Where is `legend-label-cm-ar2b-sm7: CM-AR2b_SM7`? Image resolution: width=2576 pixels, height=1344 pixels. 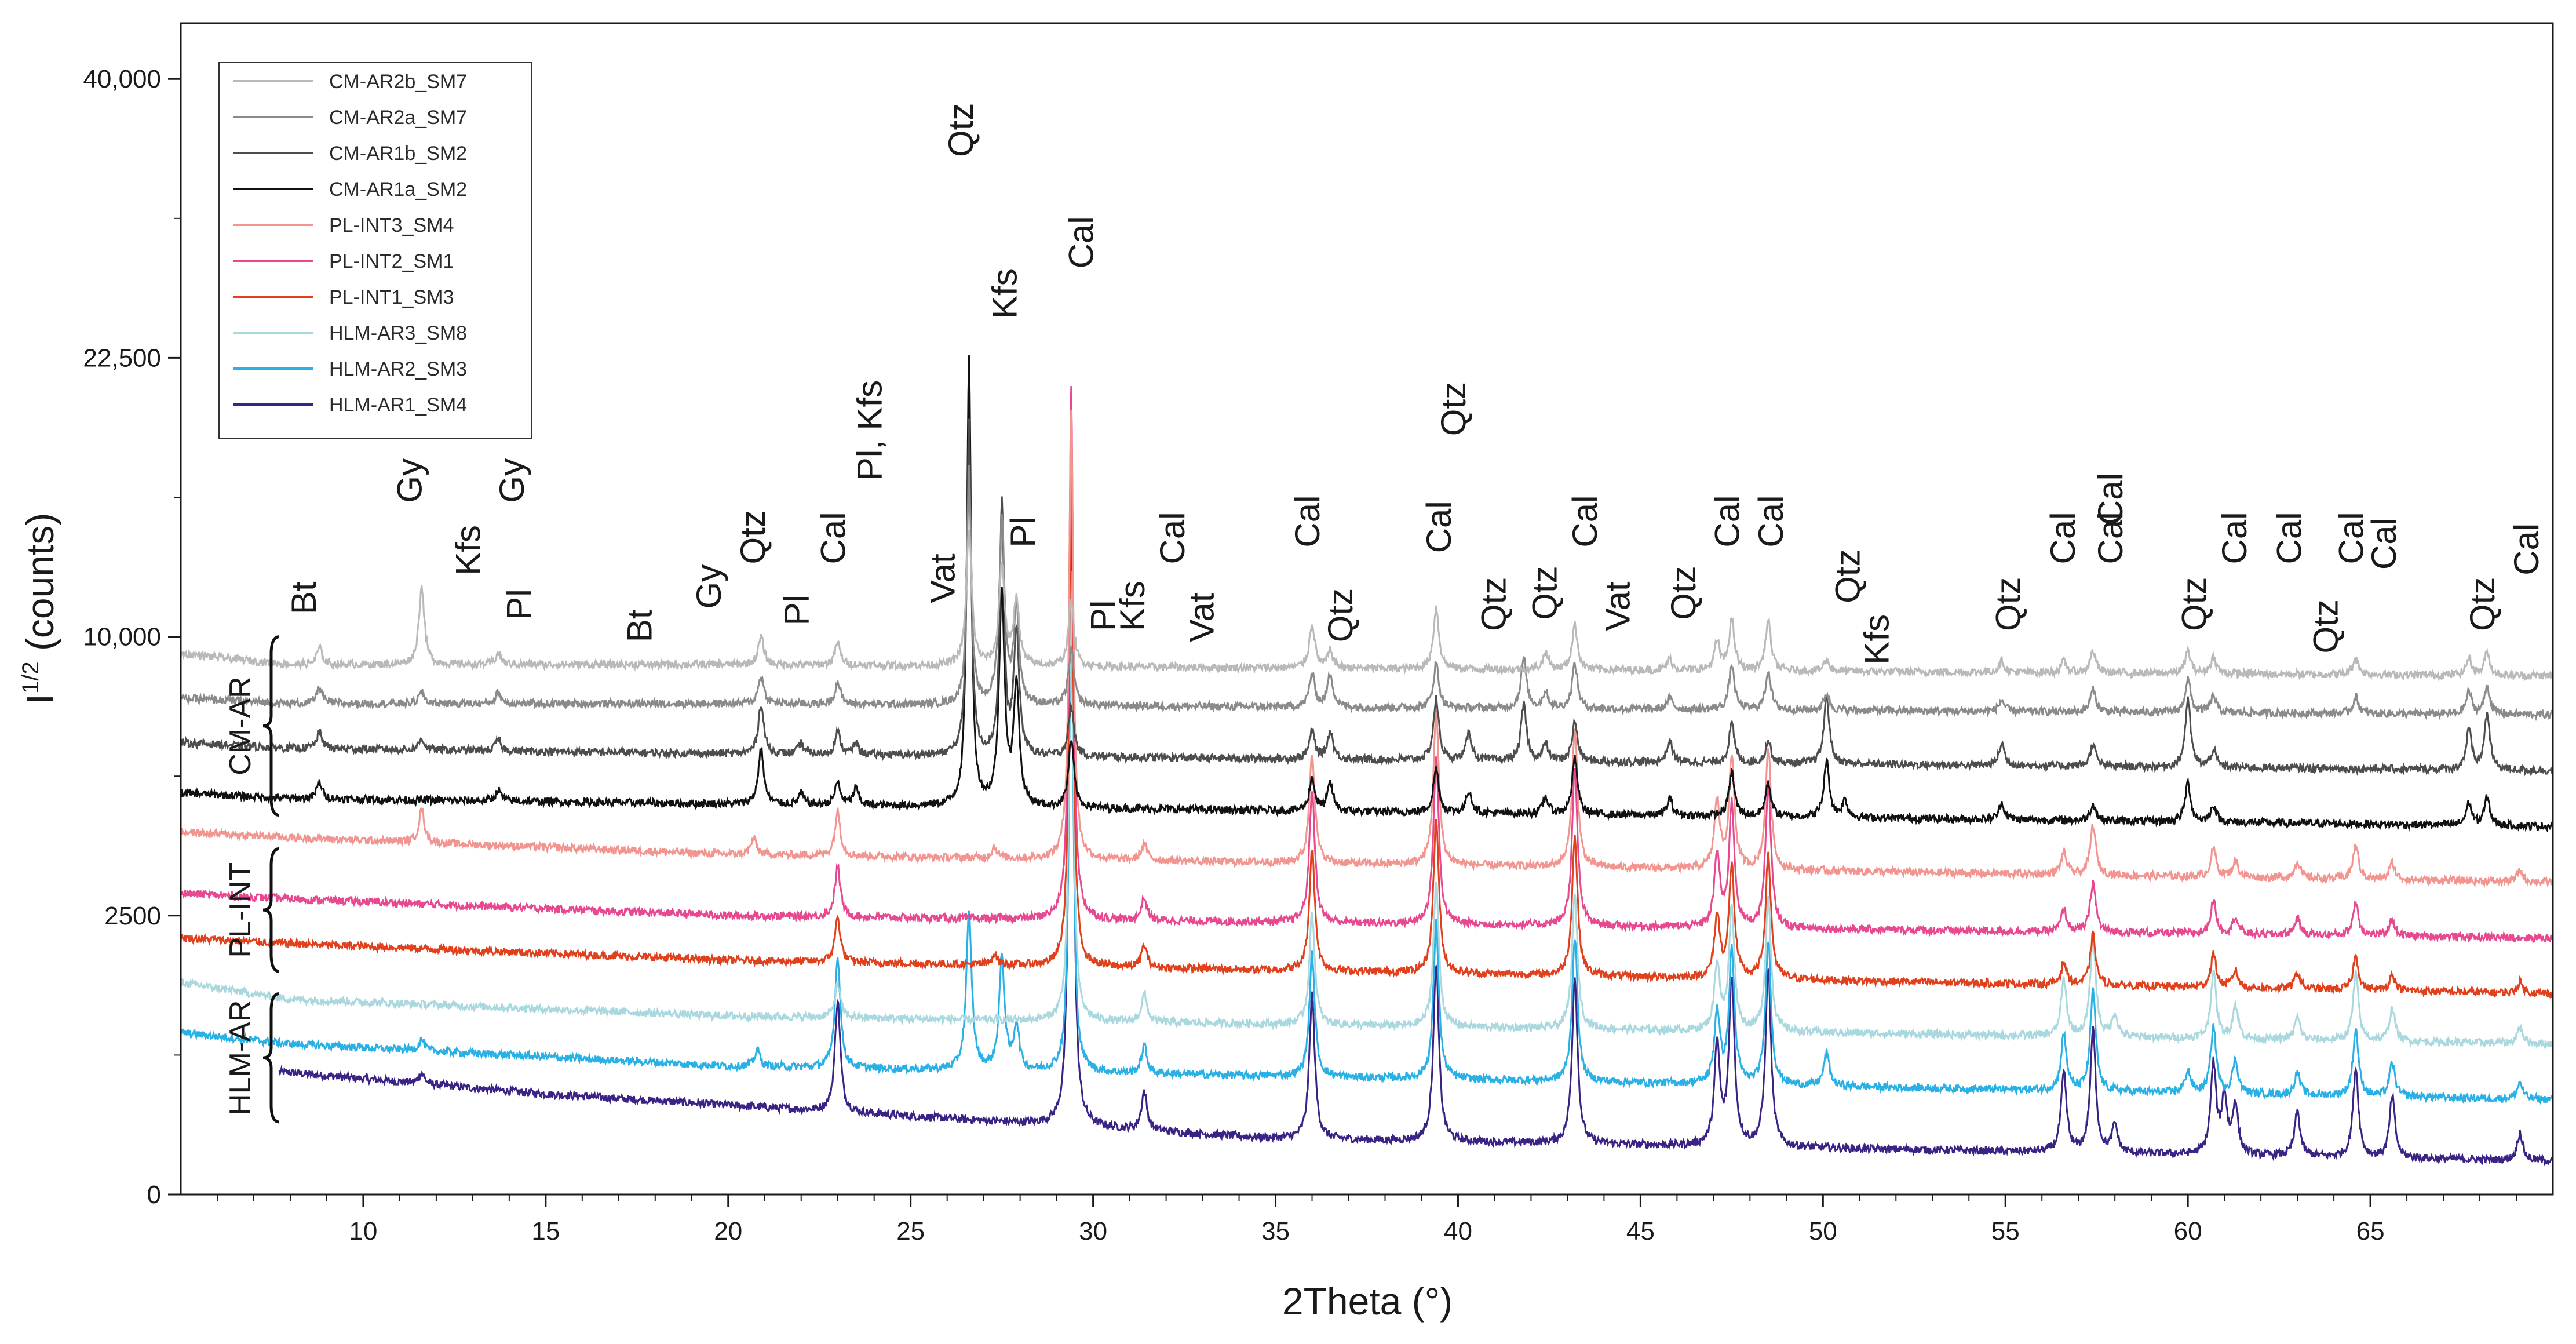 legend-label-cm-ar2b-sm7: CM-AR2b_SM7 is located at coordinates (398, 82).